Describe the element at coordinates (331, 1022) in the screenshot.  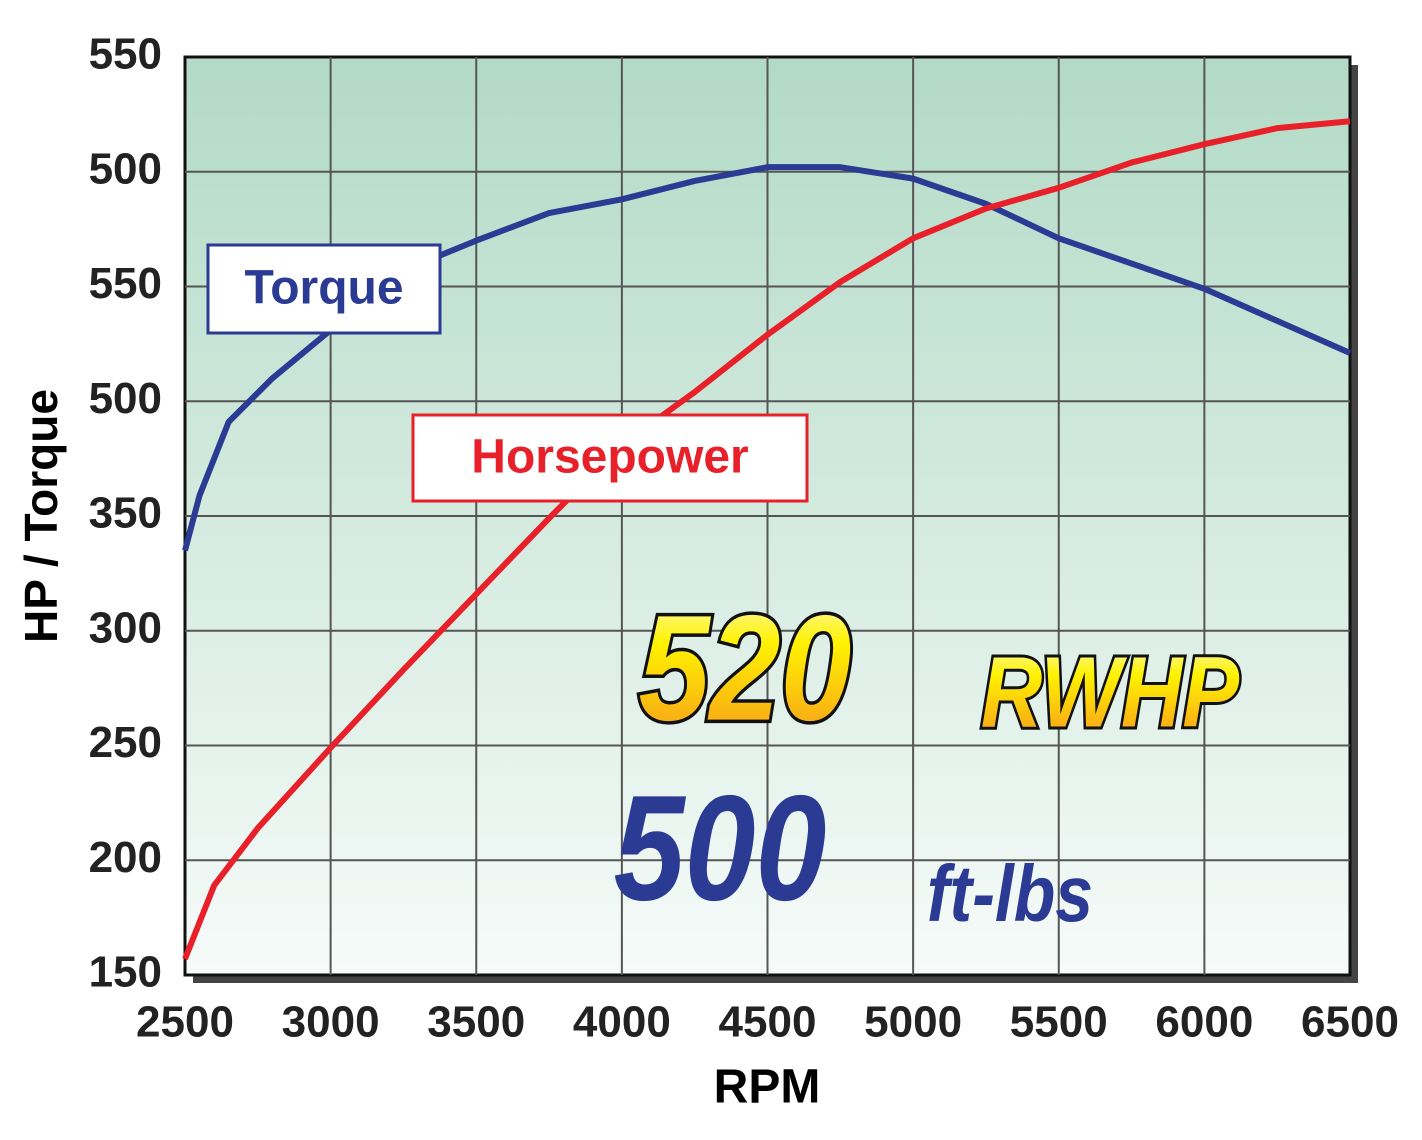
I see `x-tick-label: 3000` at that location.